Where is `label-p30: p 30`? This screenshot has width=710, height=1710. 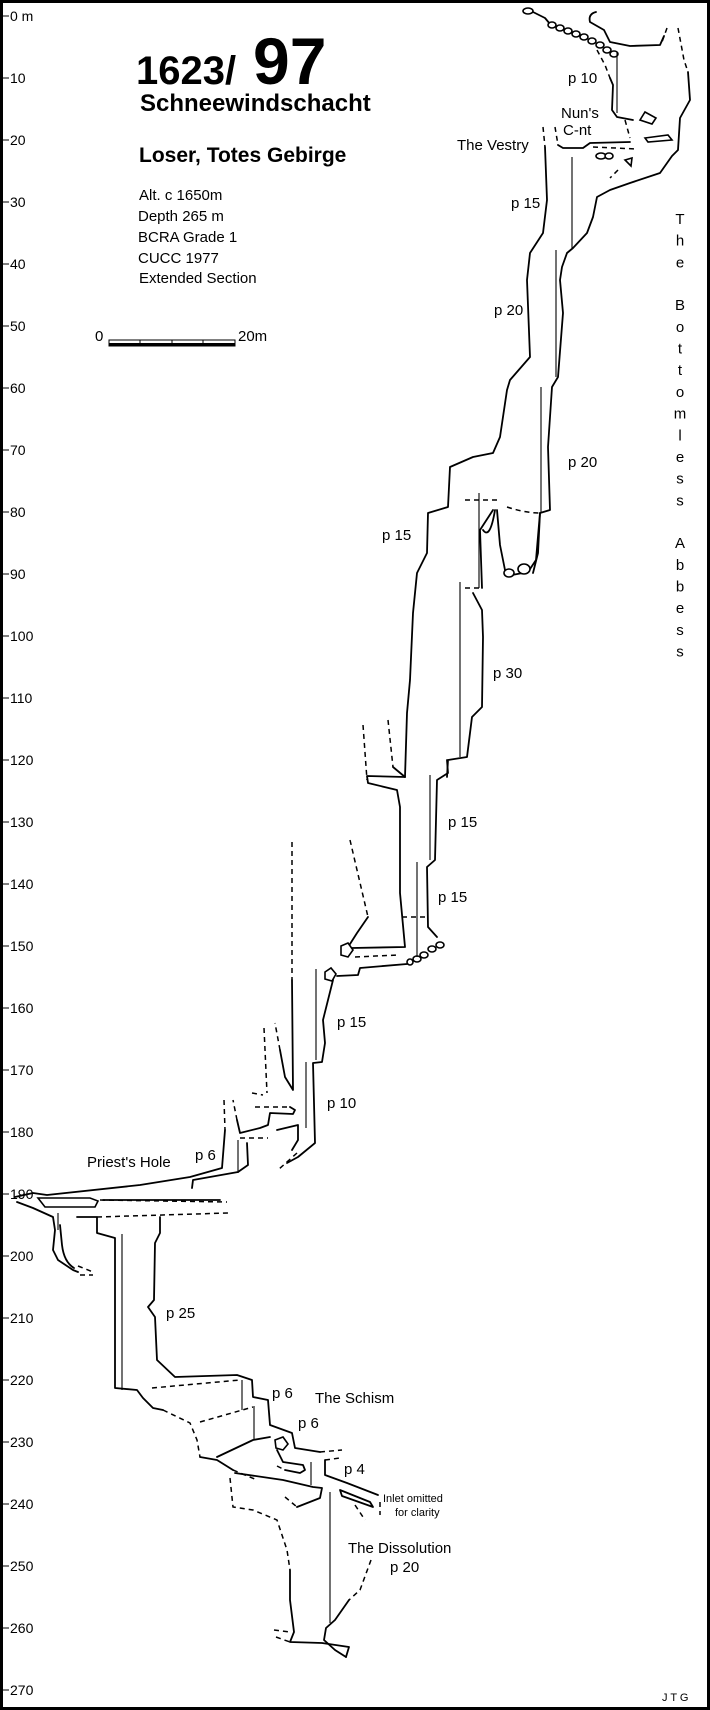 label-p30: p 30 is located at coordinates (507, 673).